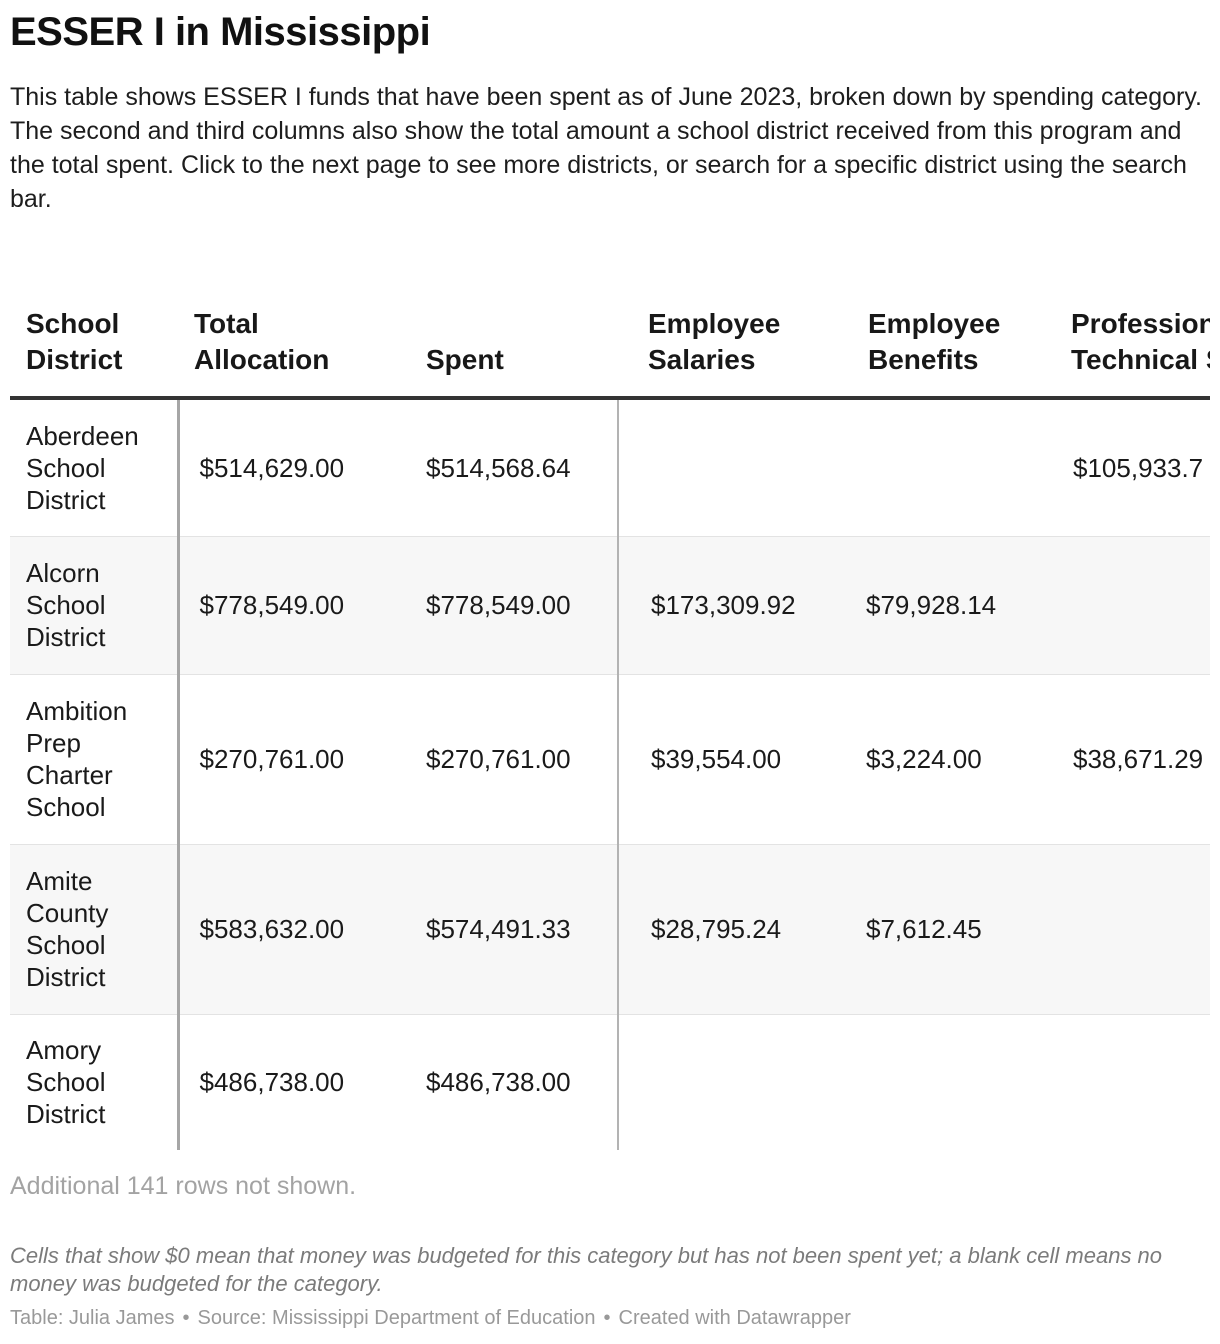 This screenshot has height=1344, width=1220. Describe the element at coordinates (507, 759) in the screenshot. I see `cell-spent: $270,761.00` at that location.